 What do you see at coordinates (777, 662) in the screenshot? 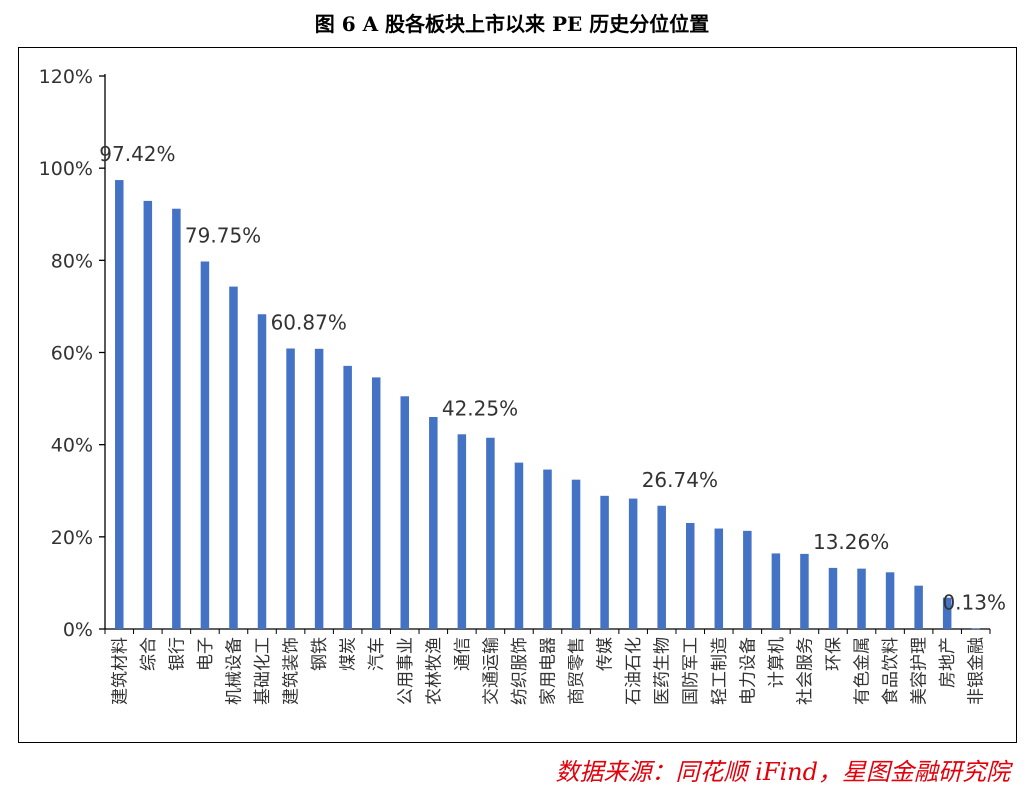
I see `x-category-label: 计算机` at bounding box center [777, 662].